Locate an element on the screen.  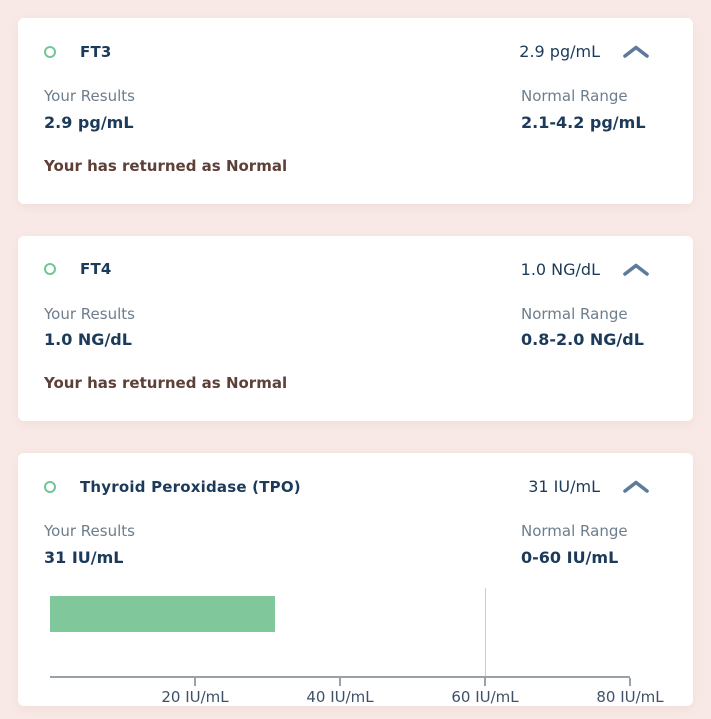
result-summary-value: 2.9 pg/mL is located at coordinates (559, 51).